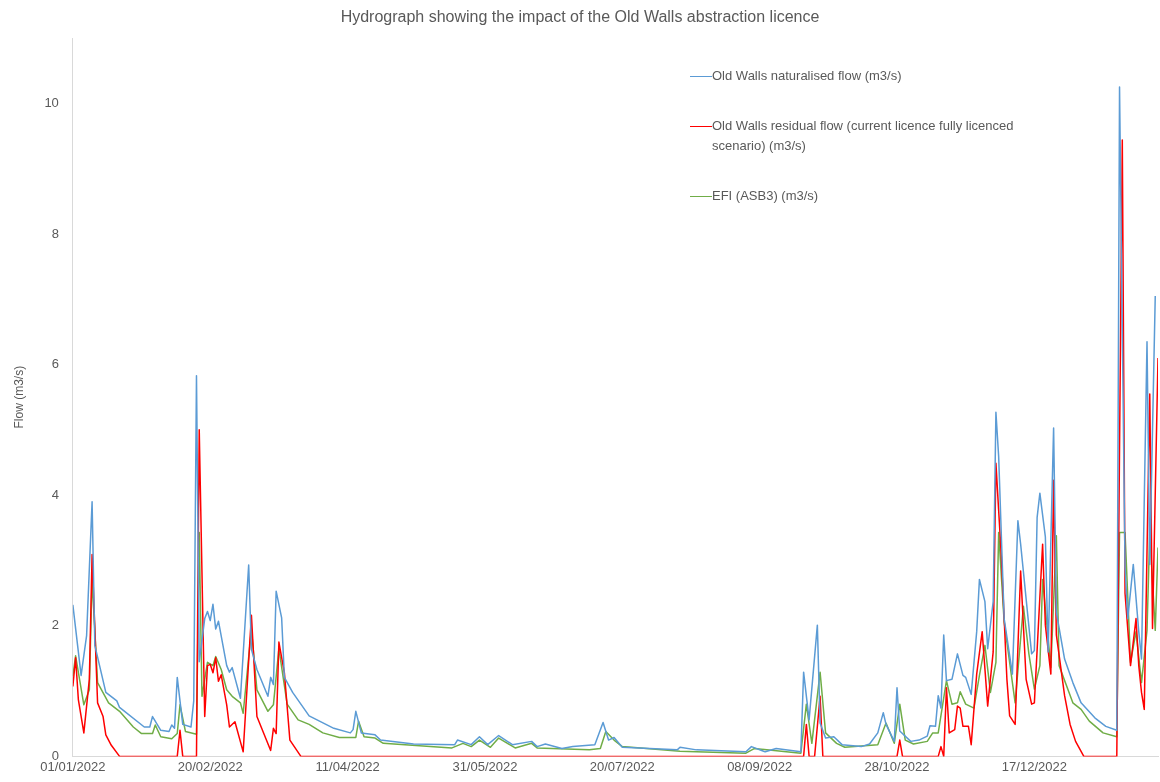 The image size is (1160, 782). Describe the element at coordinates (51, 102) in the screenshot. I see `y-tick-label: 10` at that location.